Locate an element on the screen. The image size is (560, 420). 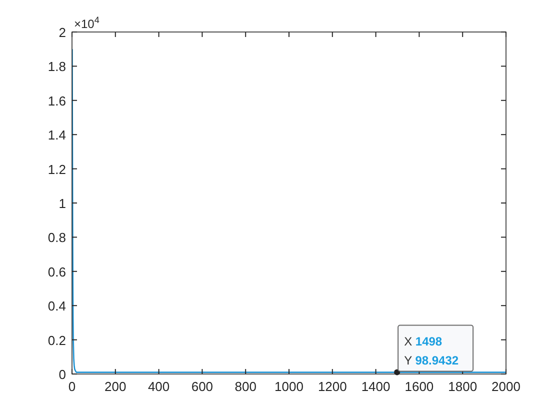
x-tick-label: 1800 is located at coordinates (463, 386).